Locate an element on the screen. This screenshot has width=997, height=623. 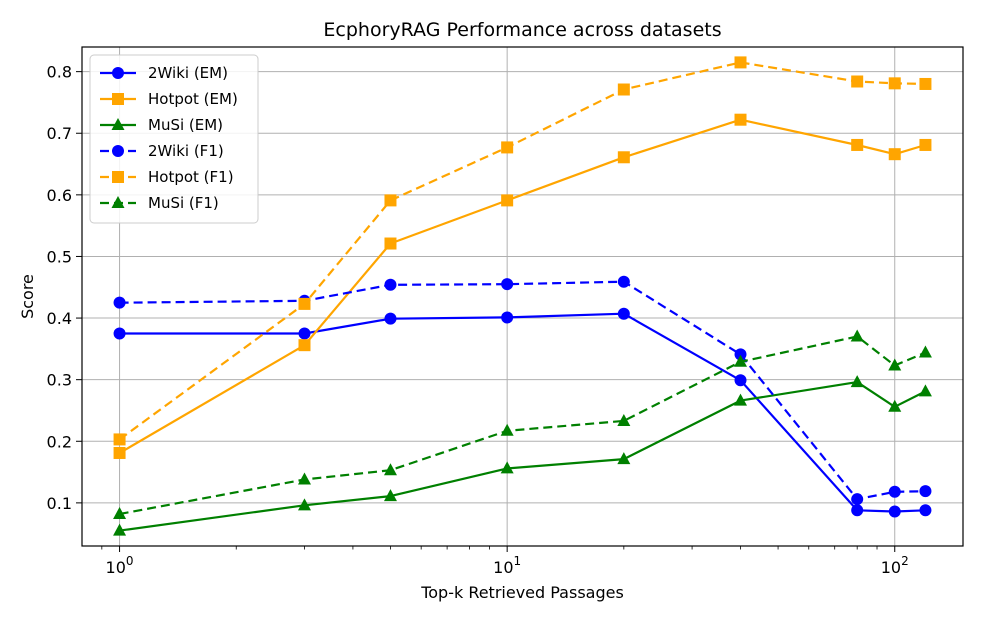
y-tick-label: 0.2 is located at coordinates (59, 441).